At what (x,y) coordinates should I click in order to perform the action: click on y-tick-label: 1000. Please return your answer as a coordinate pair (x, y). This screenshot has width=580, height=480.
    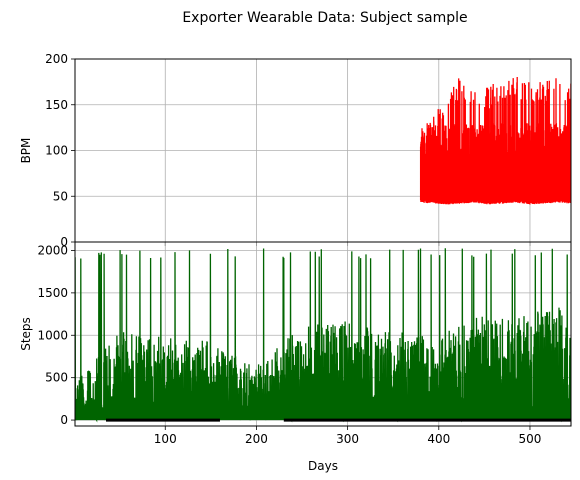
    Looking at the image, I should click on (52, 335).